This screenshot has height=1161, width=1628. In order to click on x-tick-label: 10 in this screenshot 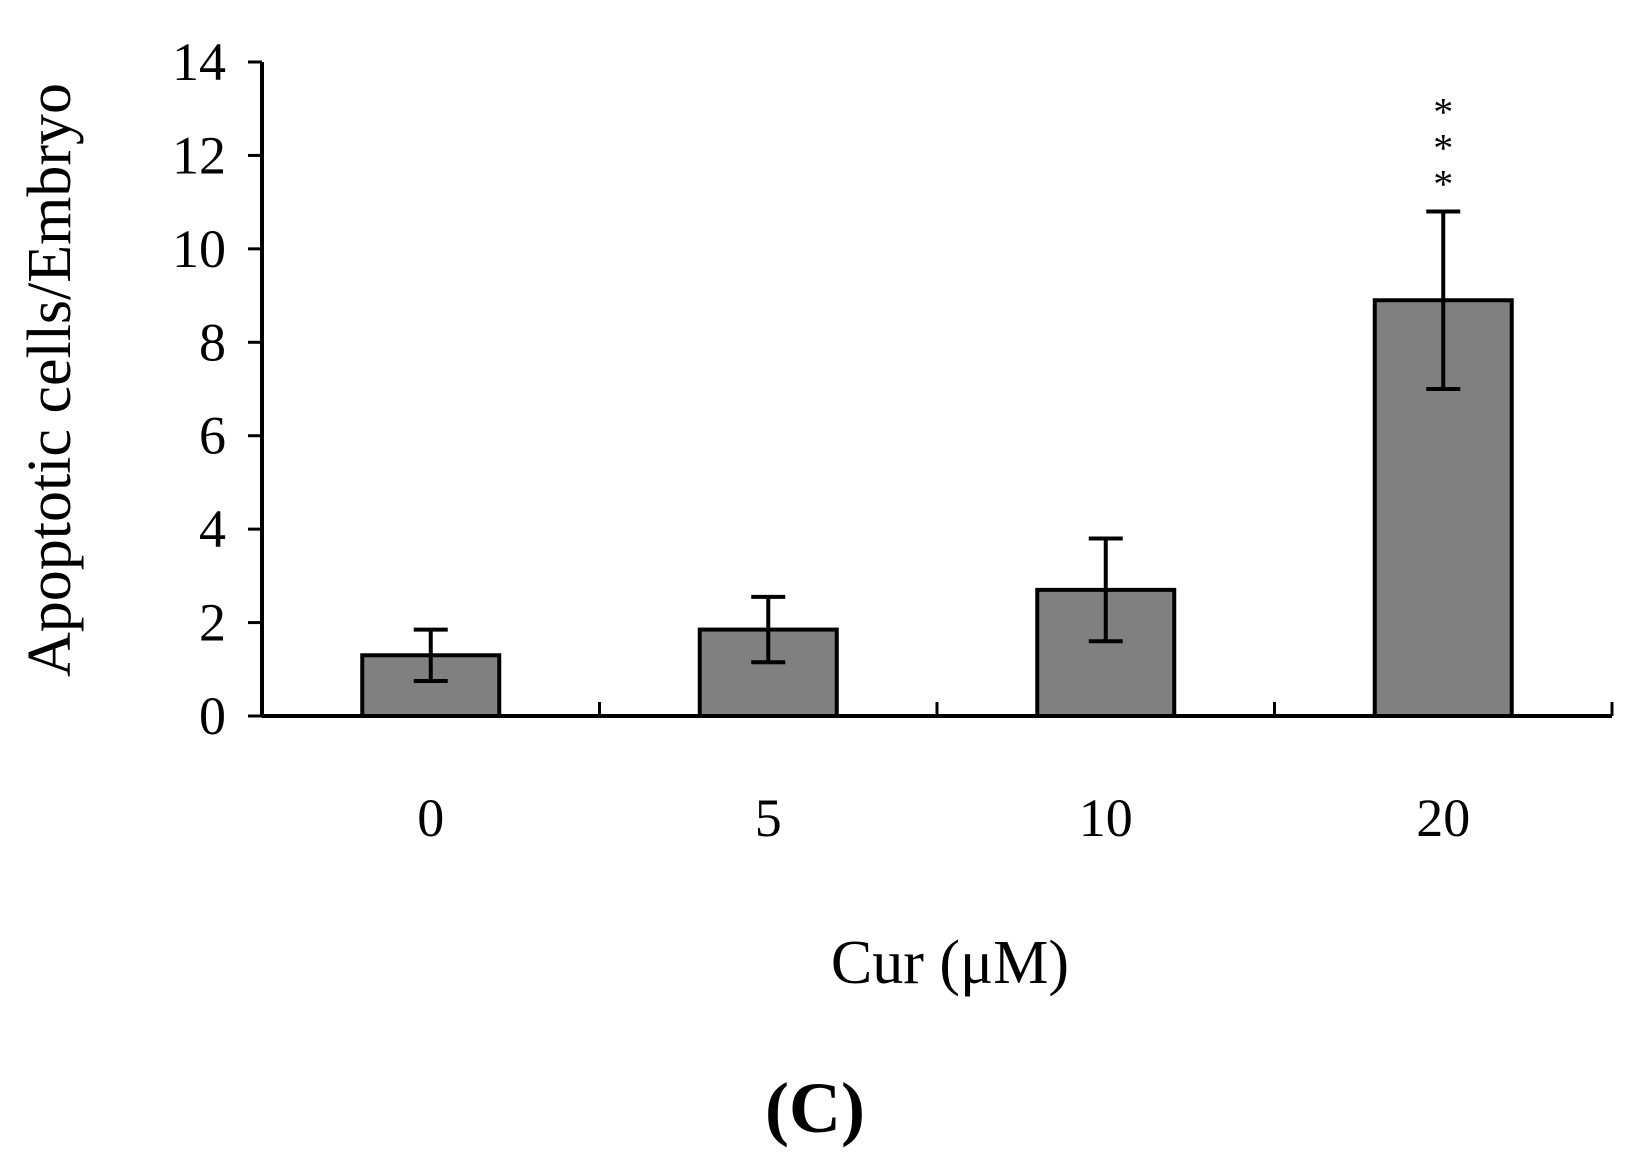, I will do `click(1106, 818)`.